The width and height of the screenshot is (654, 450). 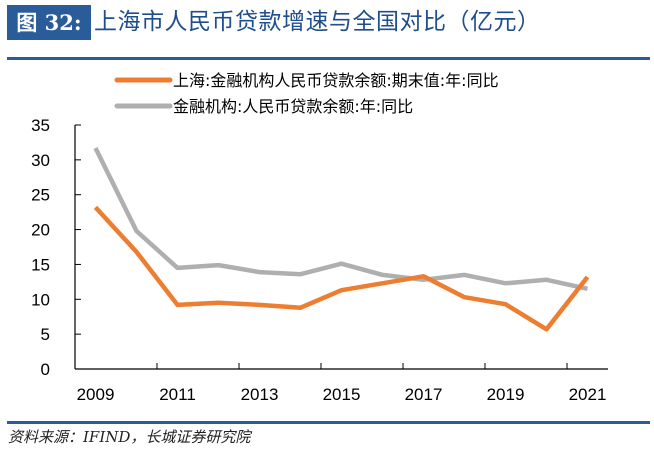 What do you see at coordinates (328, 422) in the screenshot?
I see `footer-divider` at bounding box center [328, 422].